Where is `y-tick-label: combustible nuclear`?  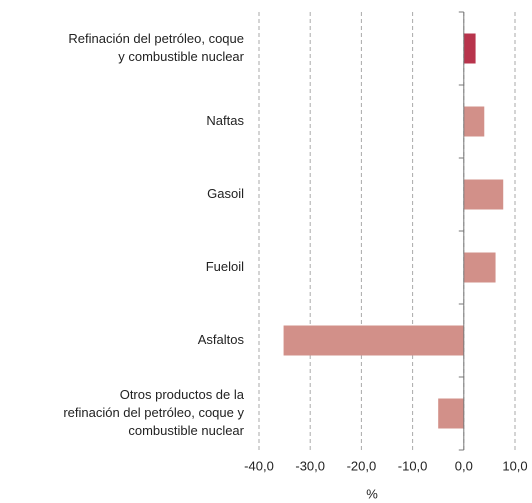 y-tick-label: combustible nuclear is located at coordinates (186, 430).